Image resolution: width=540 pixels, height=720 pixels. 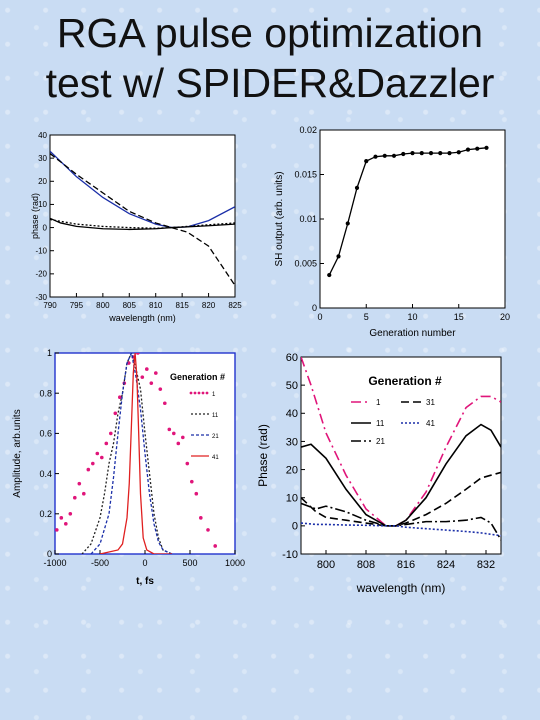 I want to click on x-tick-label: 795, so click(x=77, y=305).